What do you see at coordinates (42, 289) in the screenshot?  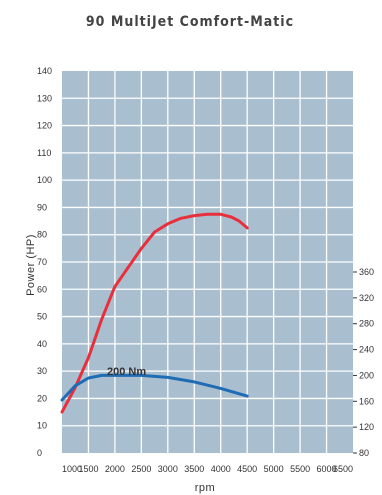 I see `y-tick-label: 60` at bounding box center [42, 289].